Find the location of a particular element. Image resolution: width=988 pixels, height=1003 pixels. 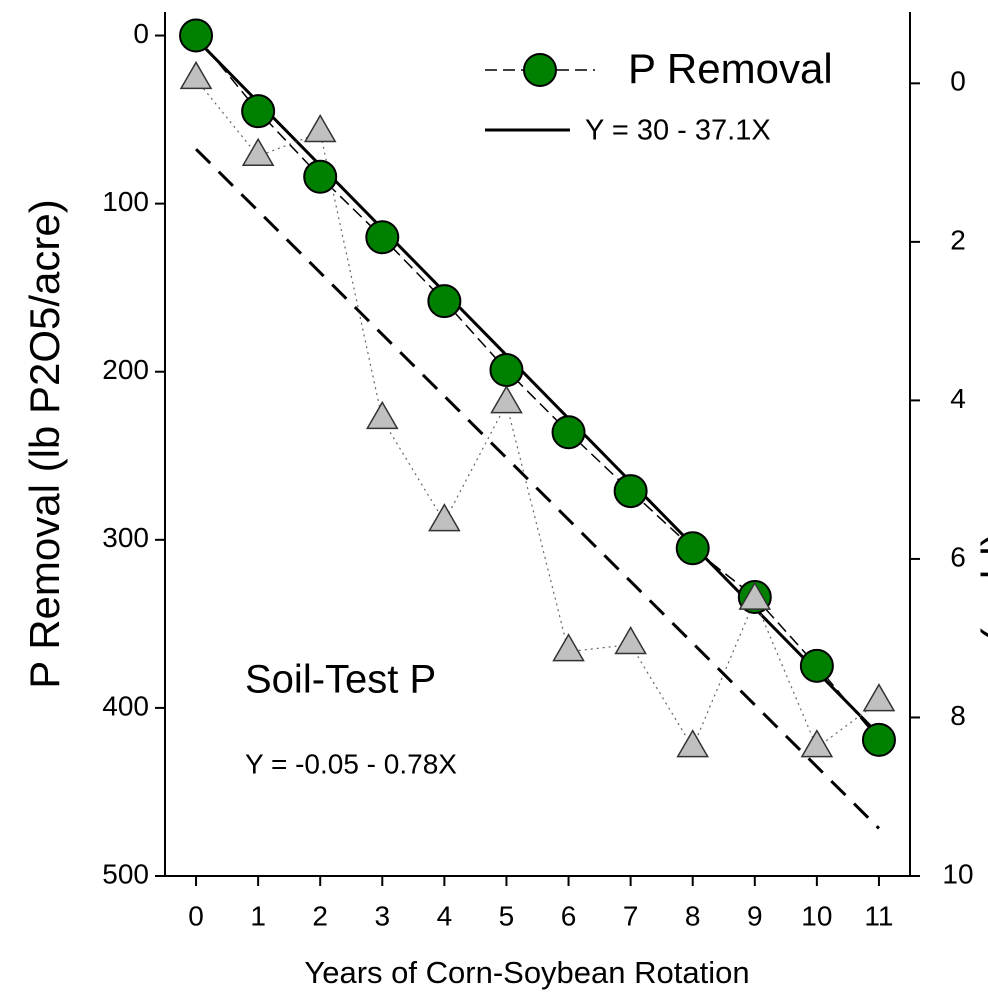

y2-tick-label: 8 is located at coordinates (958, 715).